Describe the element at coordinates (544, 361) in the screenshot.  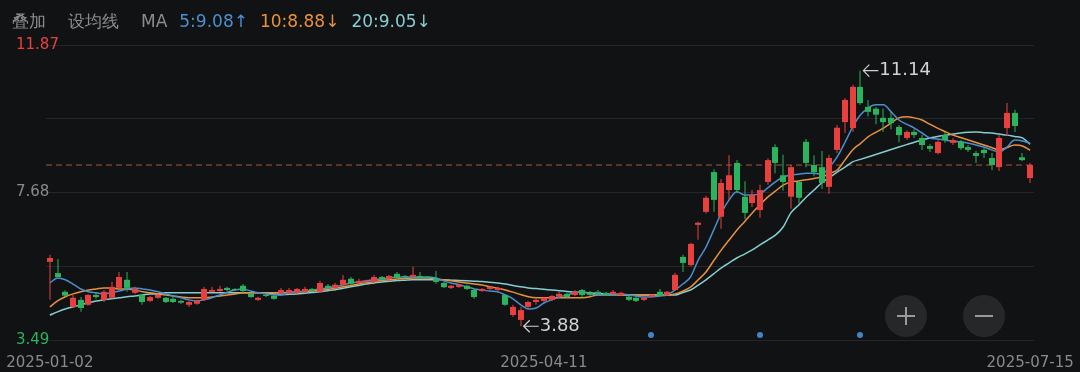
I see `x-tick-label: 2025-04-11` at that location.